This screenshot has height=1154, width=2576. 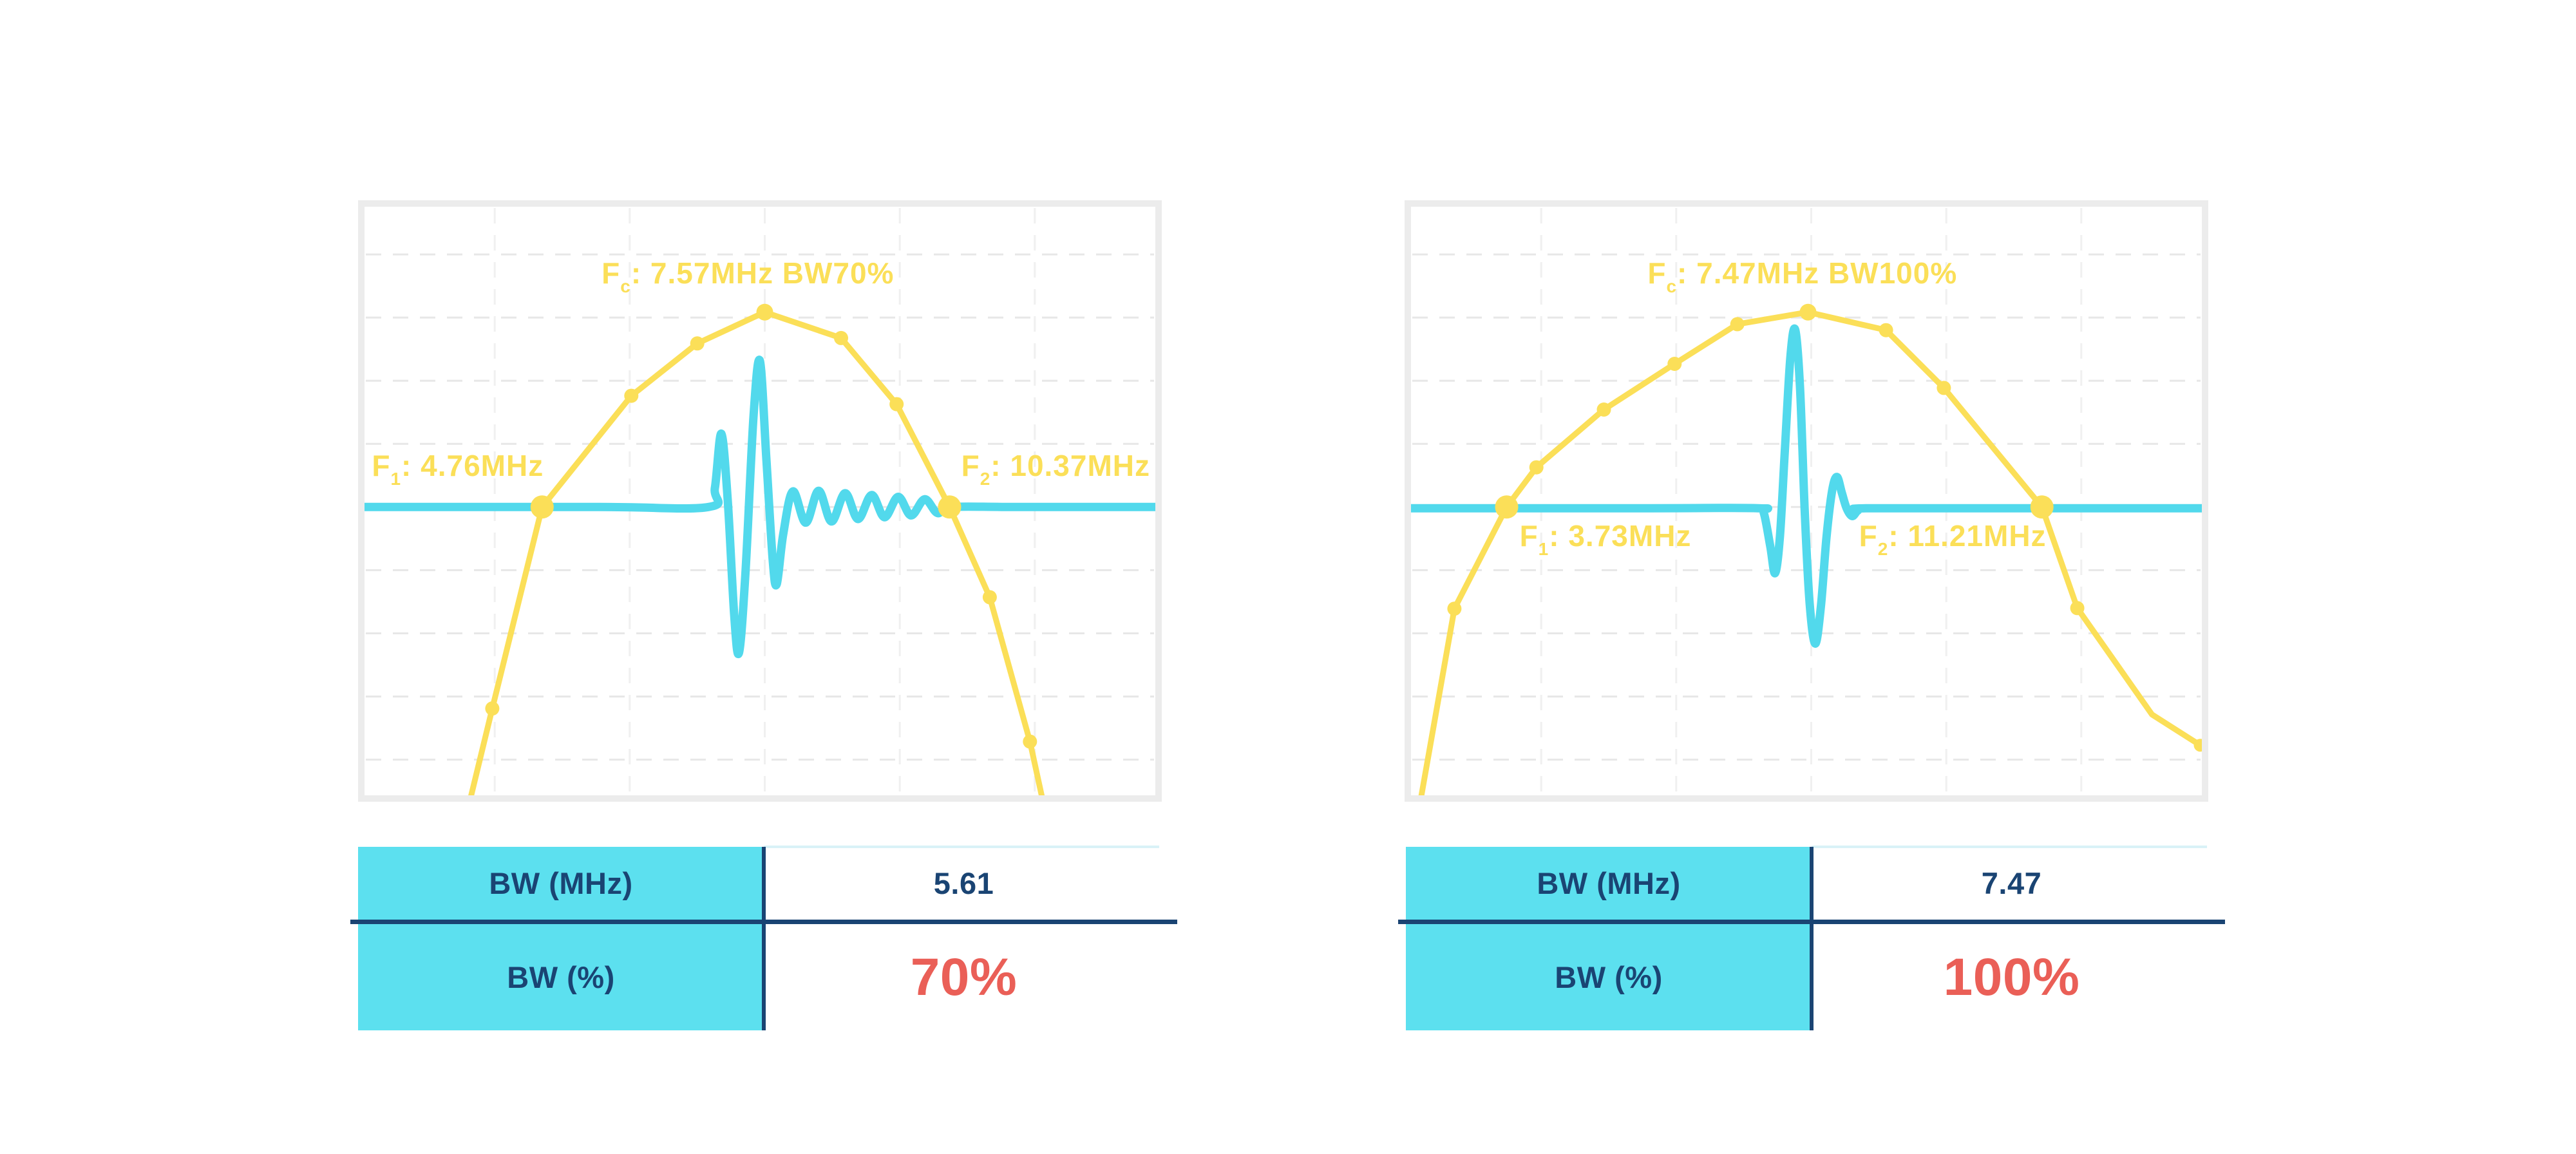 I want to click on spectrum-line, so click(x=756, y=552).